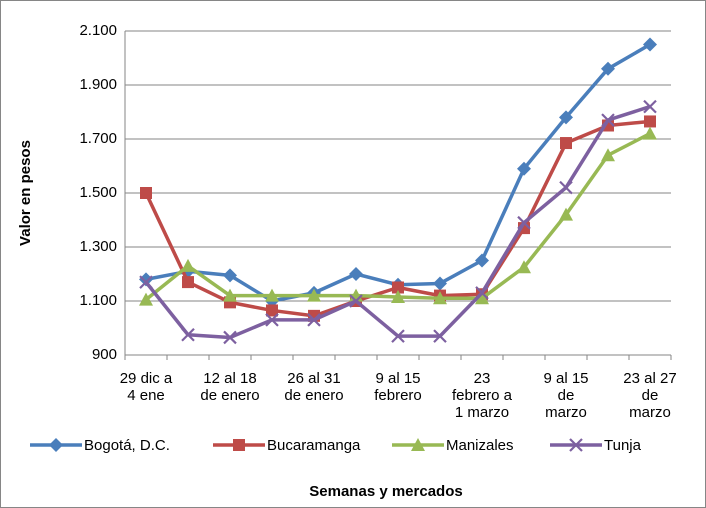 Image resolution: width=706 pixels, height=508 pixels. What do you see at coordinates (98, 84) in the screenshot?
I see `y-tick-label: 1.900` at bounding box center [98, 84].